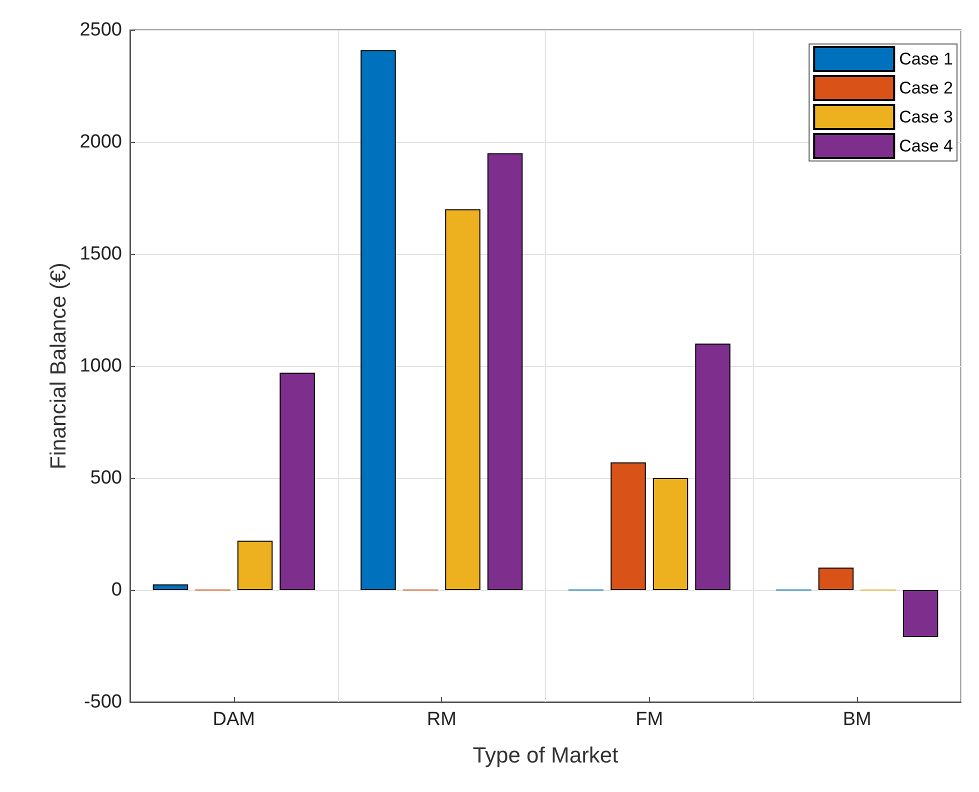  I want to click on y-tick-label: 1500, so click(101, 254).